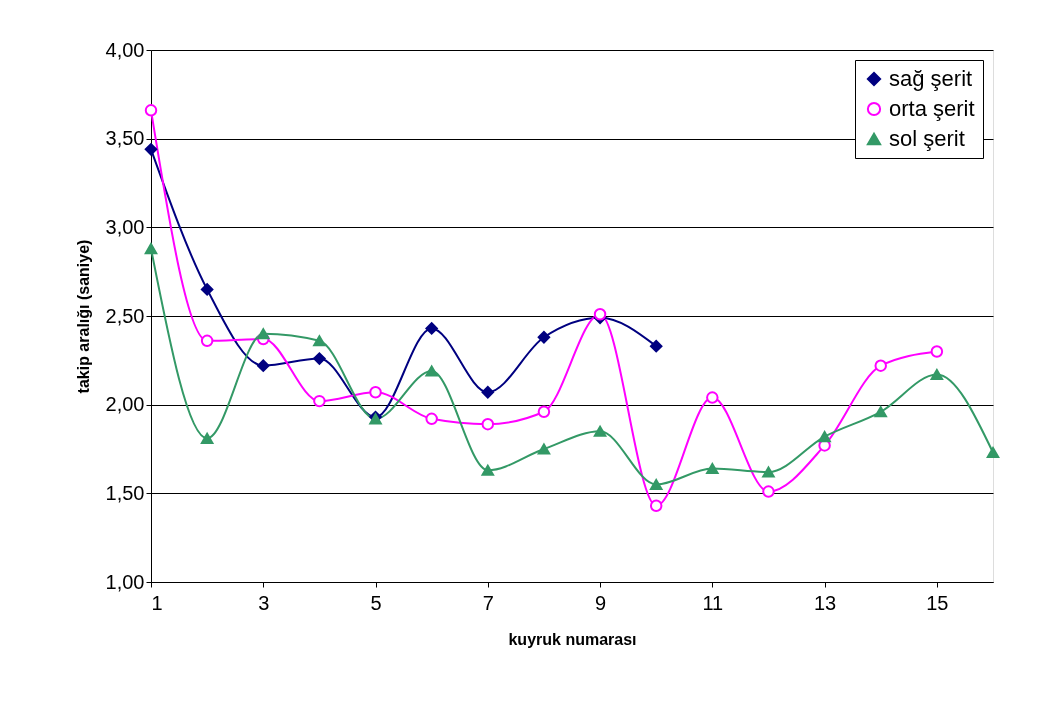 The height and width of the screenshot is (711, 1051). I want to click on legend-label: sağ şerit, so click(931, 78).